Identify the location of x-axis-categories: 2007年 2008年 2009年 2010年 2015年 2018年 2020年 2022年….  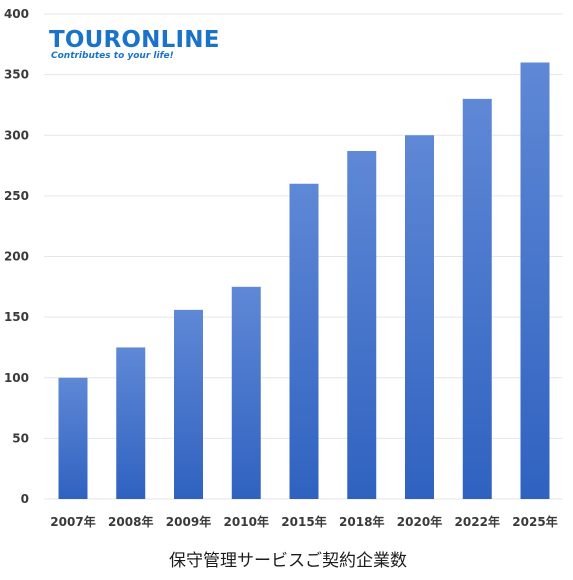
(303, 521).